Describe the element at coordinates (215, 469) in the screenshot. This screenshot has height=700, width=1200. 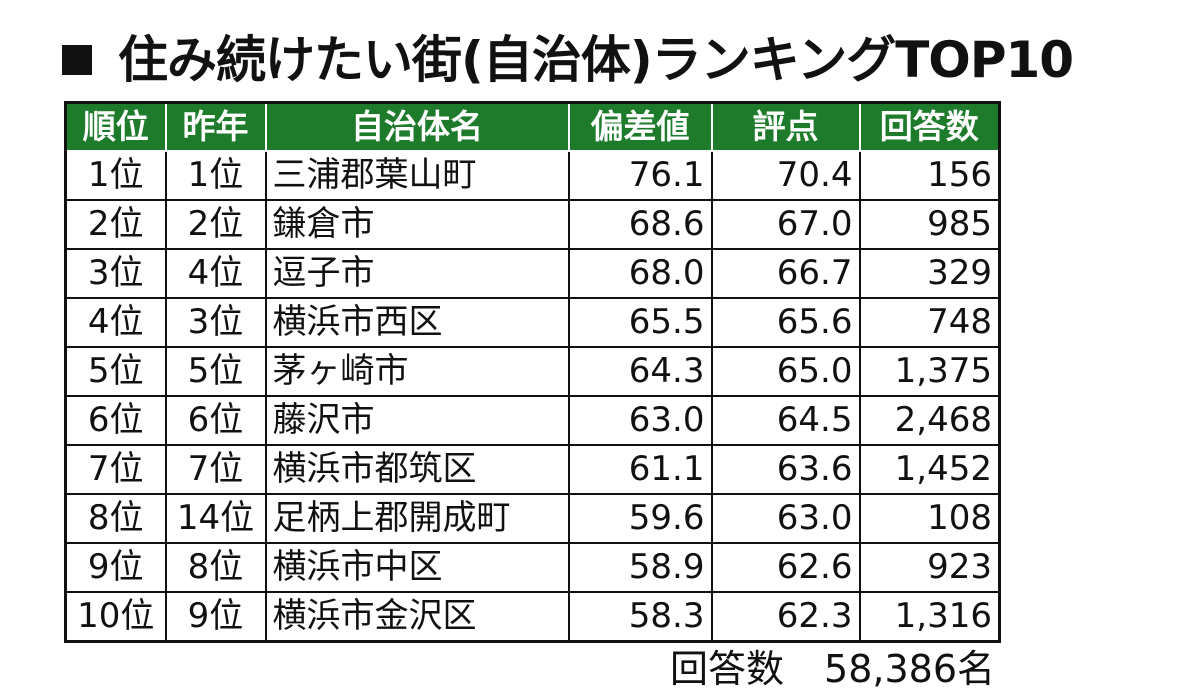
I see `cell-last-year: 7位` at that location.